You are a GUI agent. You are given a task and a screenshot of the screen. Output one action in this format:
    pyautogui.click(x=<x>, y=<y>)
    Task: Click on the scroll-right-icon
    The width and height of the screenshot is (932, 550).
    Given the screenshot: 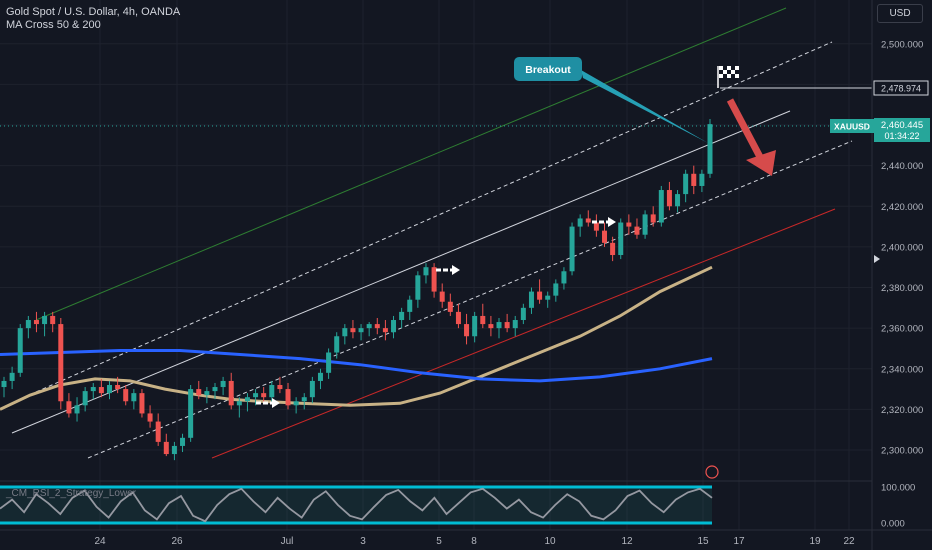 What is the action you would take?
    pyautogui.click(x=877, y=259)
    